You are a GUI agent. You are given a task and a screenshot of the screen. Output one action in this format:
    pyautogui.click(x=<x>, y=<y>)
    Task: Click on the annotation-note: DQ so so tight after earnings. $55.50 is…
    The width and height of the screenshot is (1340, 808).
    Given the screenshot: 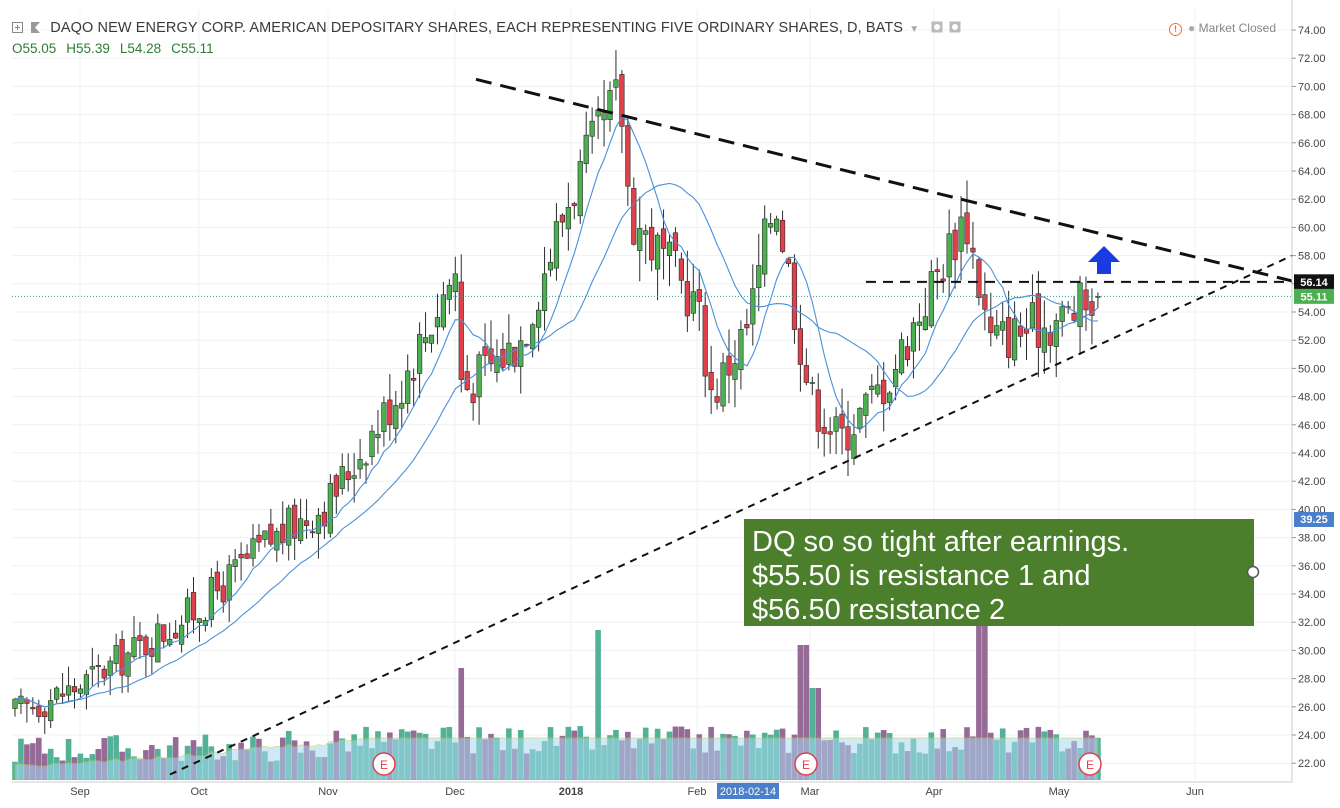 What is the action you would take?
    pyautogui.click(x=999, y=572)
    